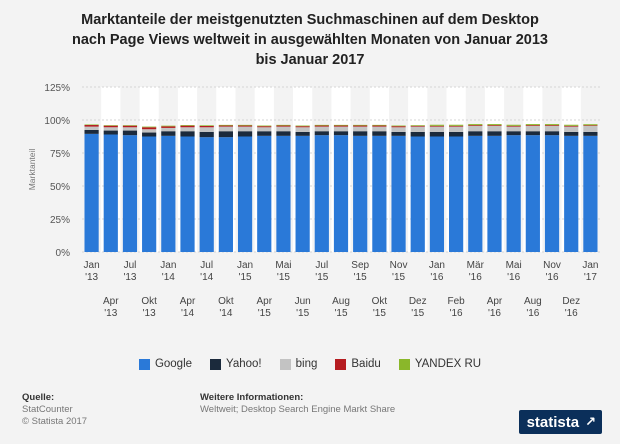 Image resolution: width=620 pixels, height=444 pixels. Describe the element at coordinates (298, 364) in the screenshot. I see `legend-item-bing: bing` at that location.